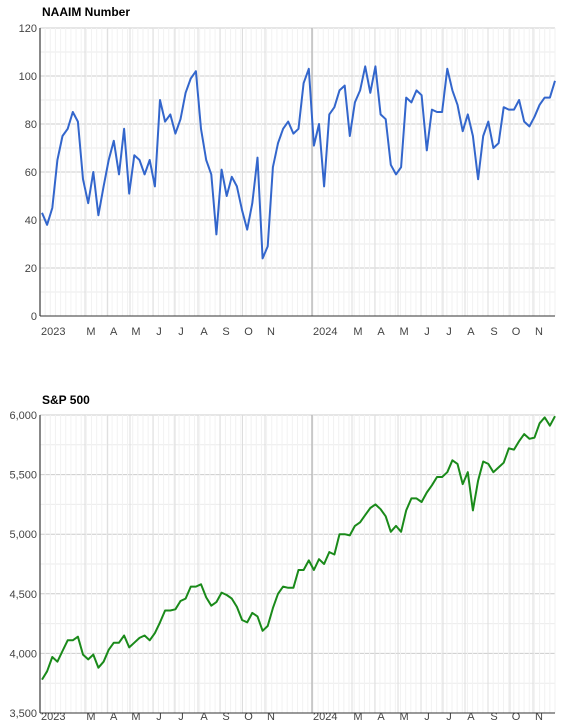  Describe the element at coordinates (28, 29) in the screenshot. I see `y-tick-label: 120` at that location.